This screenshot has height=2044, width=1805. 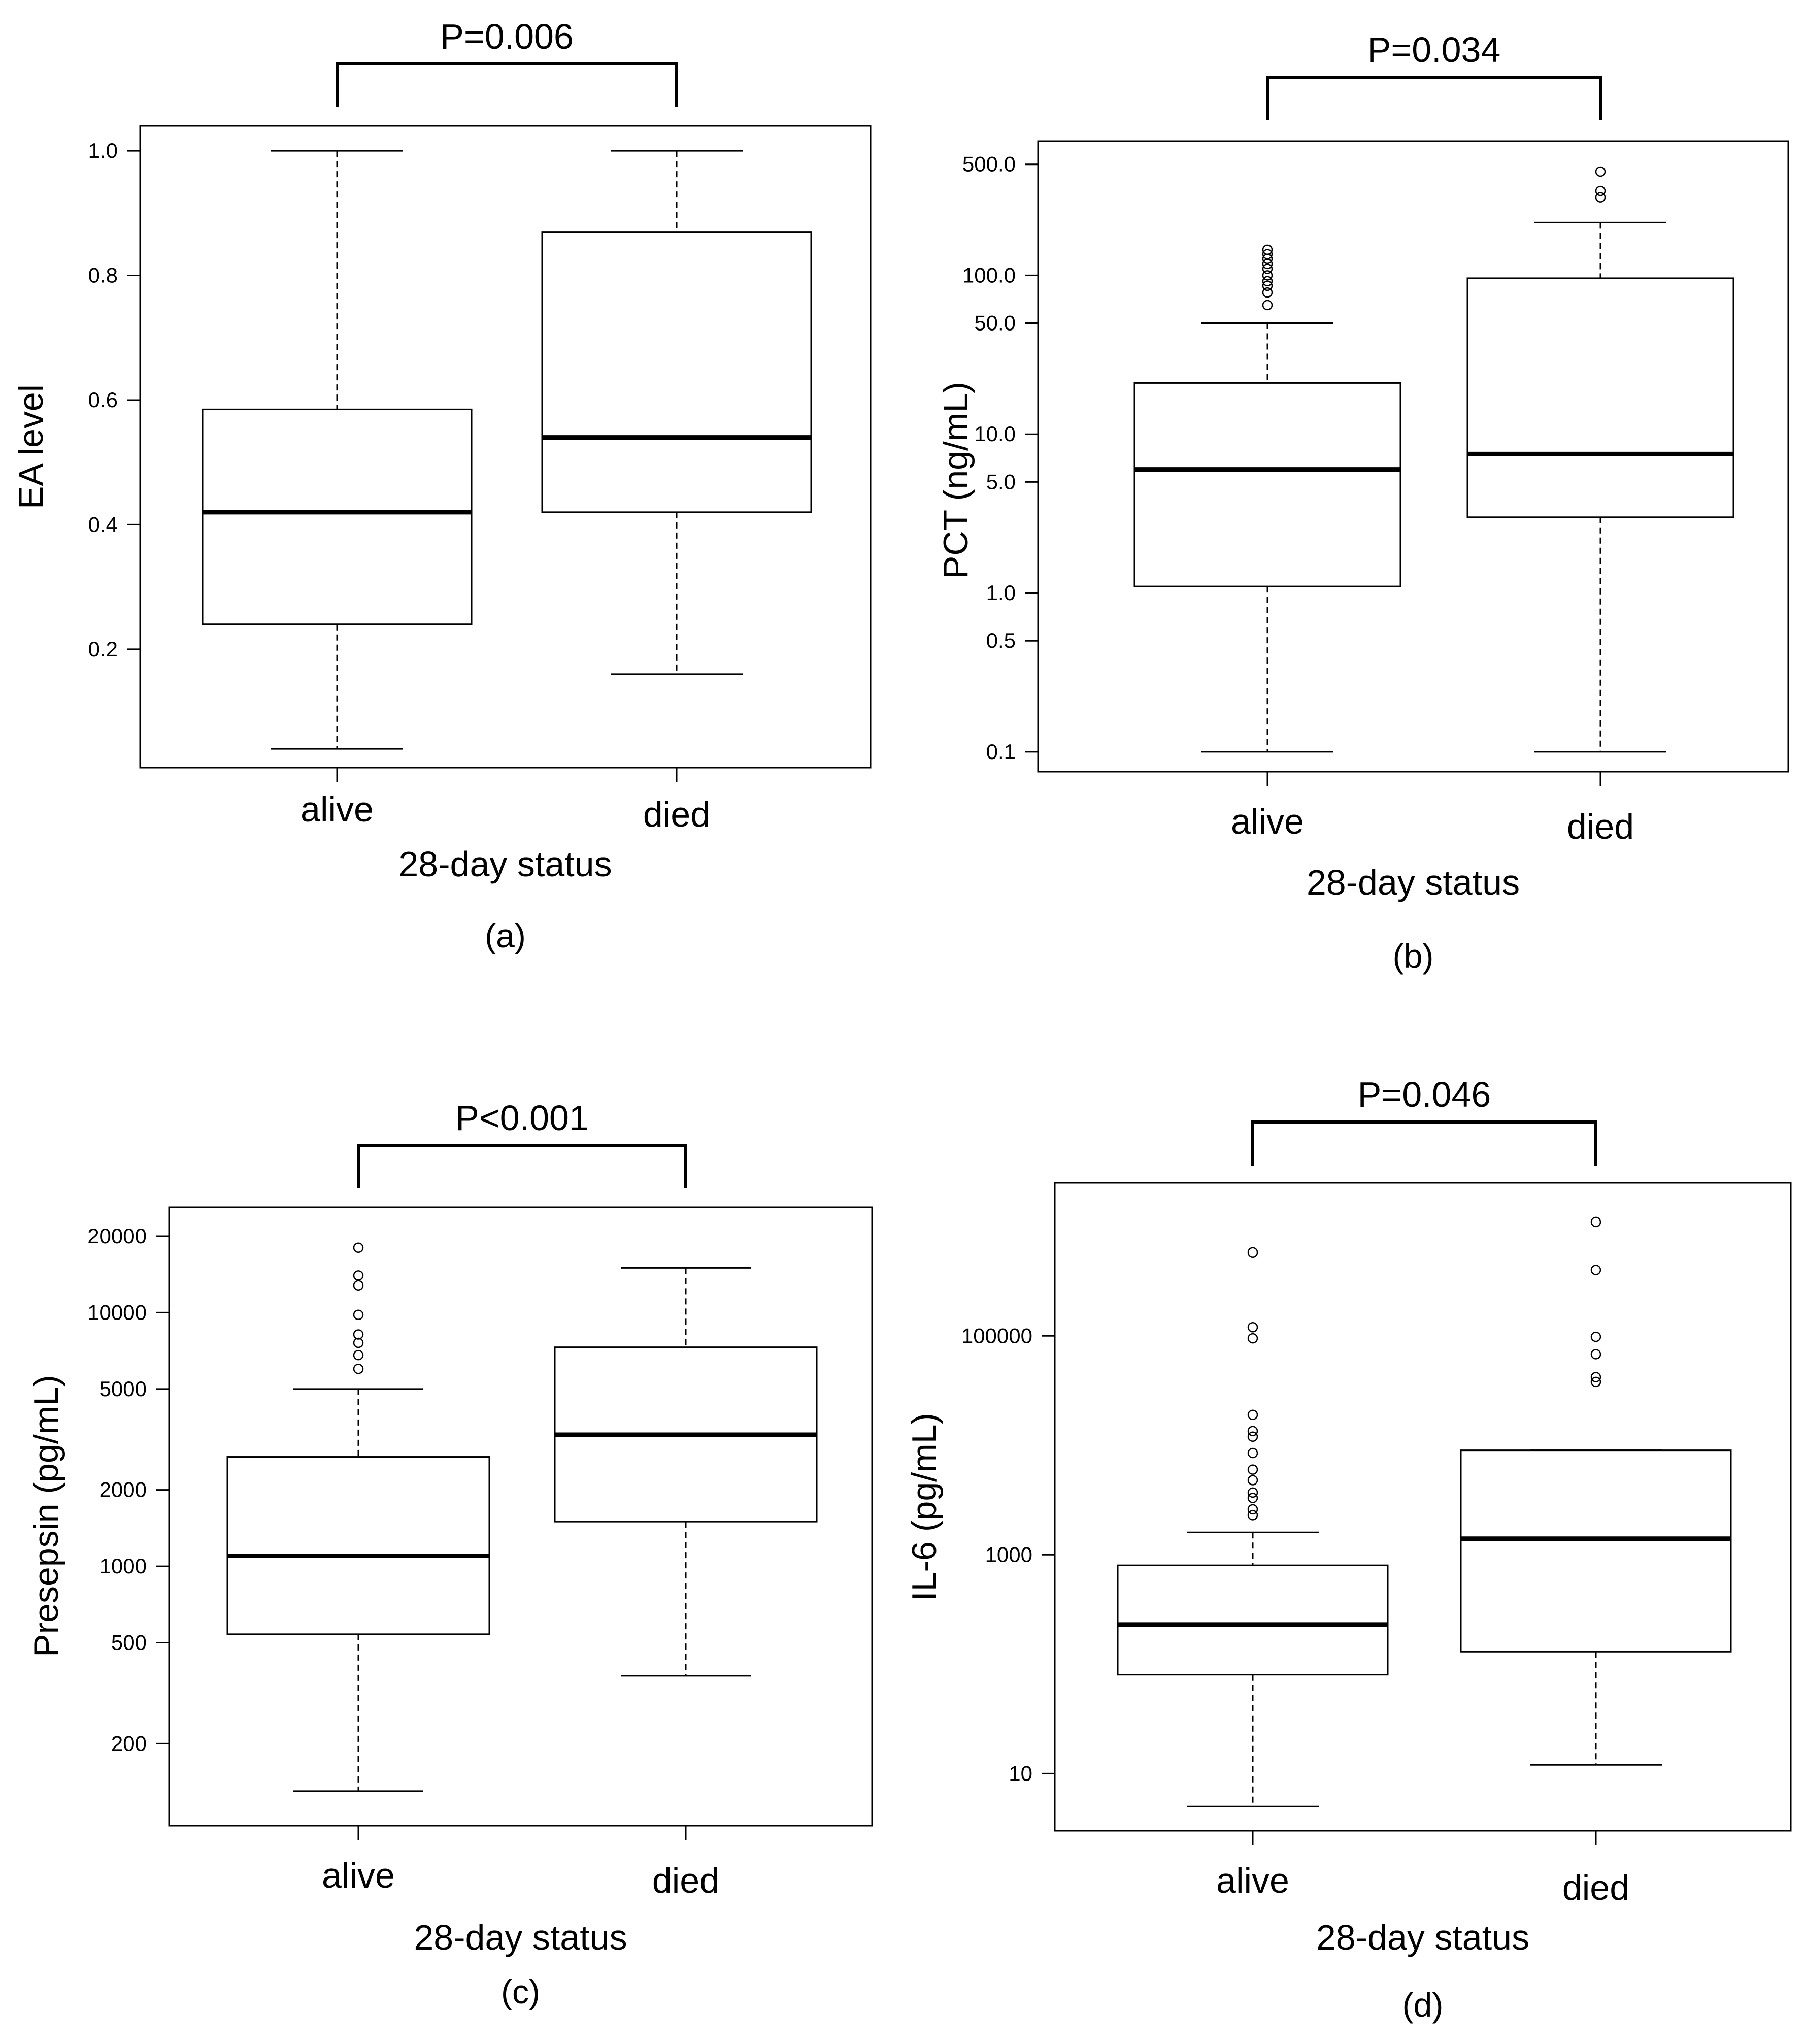 What do you see at coordinates (924, 1507) in the screenshot?
I see `y-axis-title: IL-6 (pg/mL)` at bounding box center [924, 1507].